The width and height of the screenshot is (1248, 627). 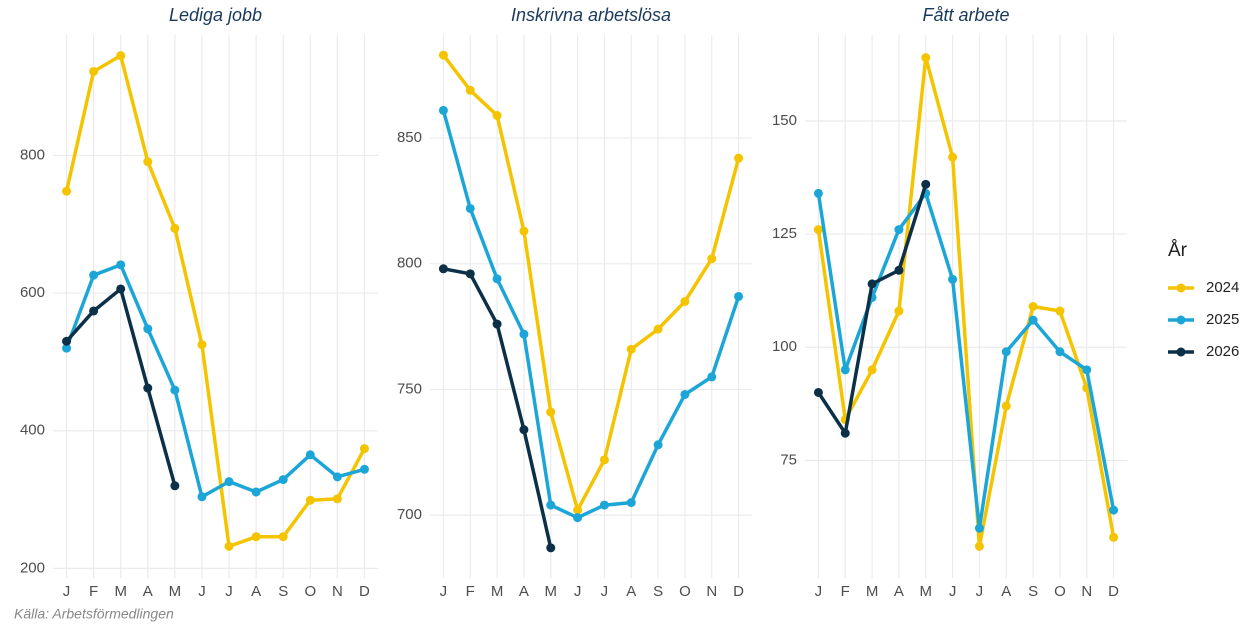 What do you see at coordinates (1222, 287) in the screenshot?
I see `legend-label: 2024` at bounding box center [1222, 287].